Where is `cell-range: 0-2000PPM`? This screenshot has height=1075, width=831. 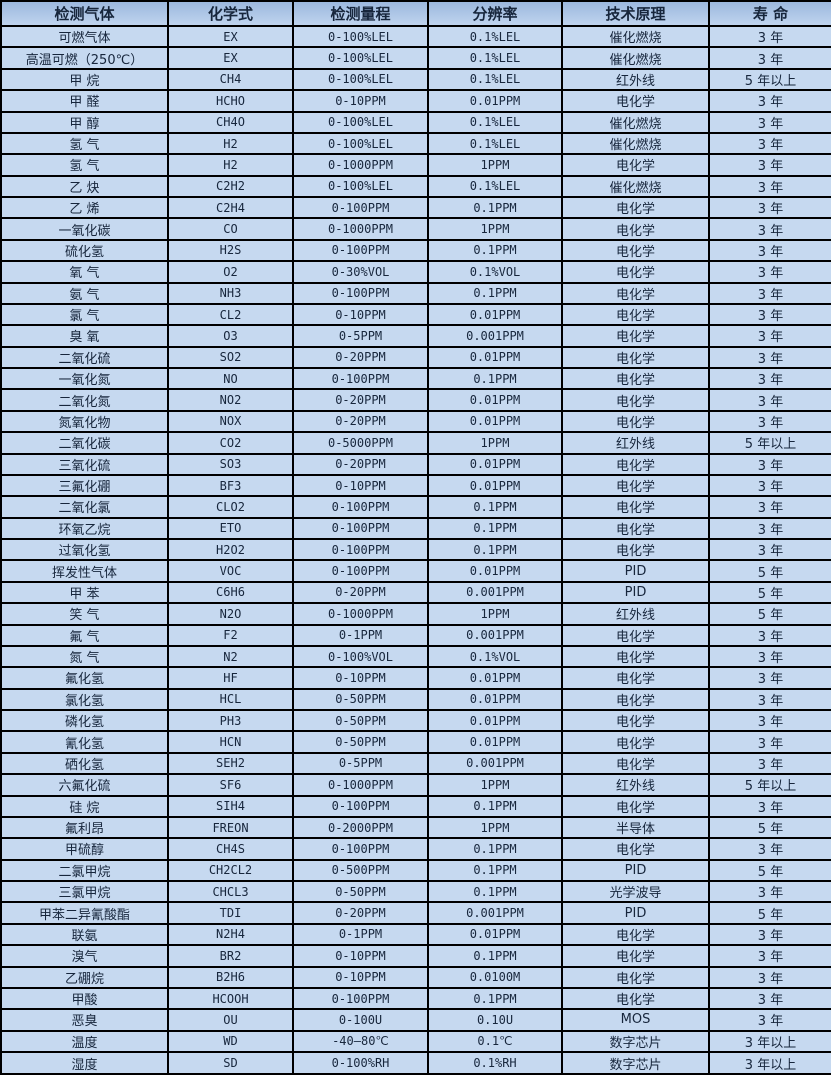
cell-range: 0-2000PPM is located at coordinates (360, 827).